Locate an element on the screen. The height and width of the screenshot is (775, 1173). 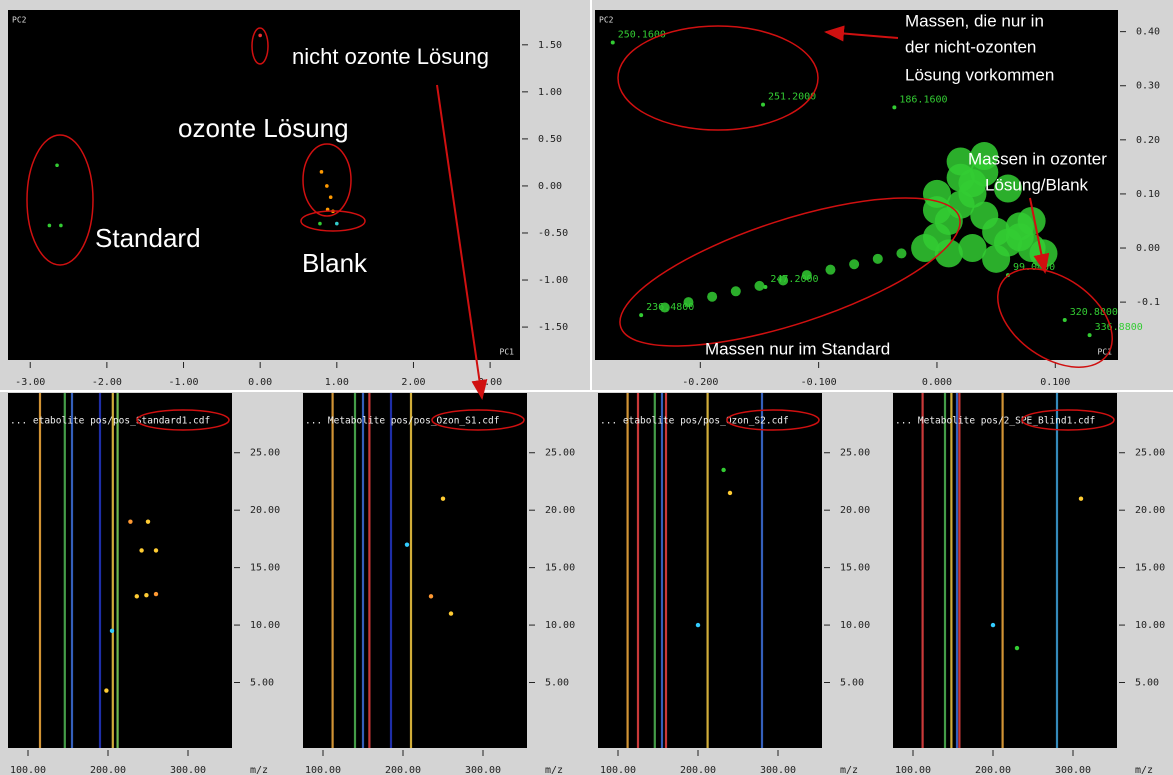
y-tick-label: 0.10 is located at coordinates (1148, 194).